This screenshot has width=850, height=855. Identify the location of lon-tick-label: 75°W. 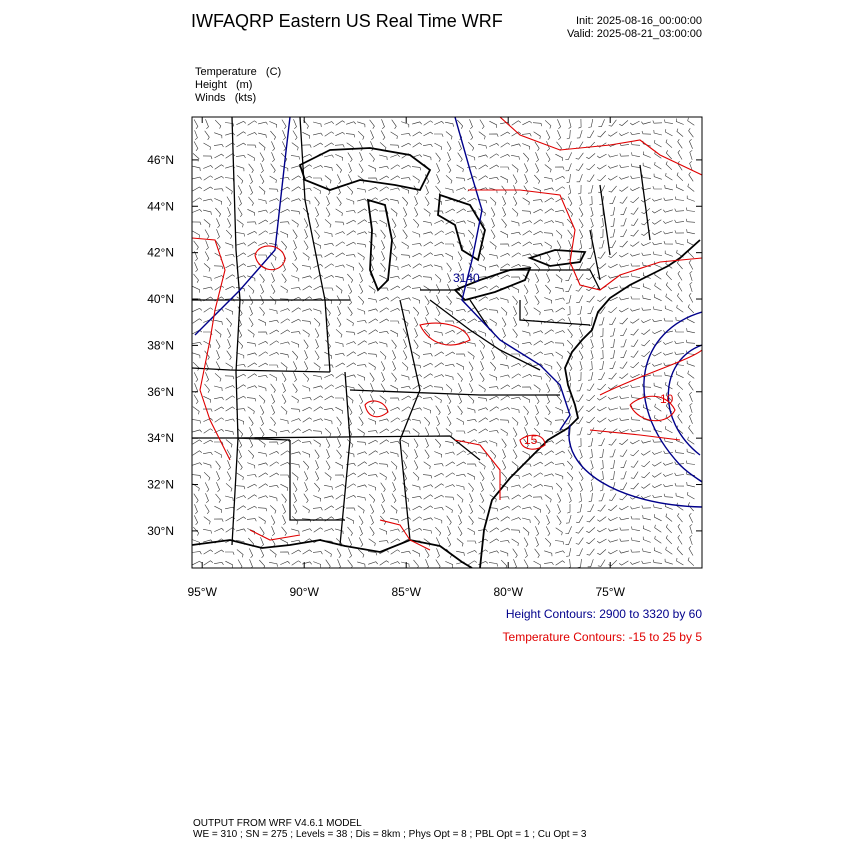
(610, 592).